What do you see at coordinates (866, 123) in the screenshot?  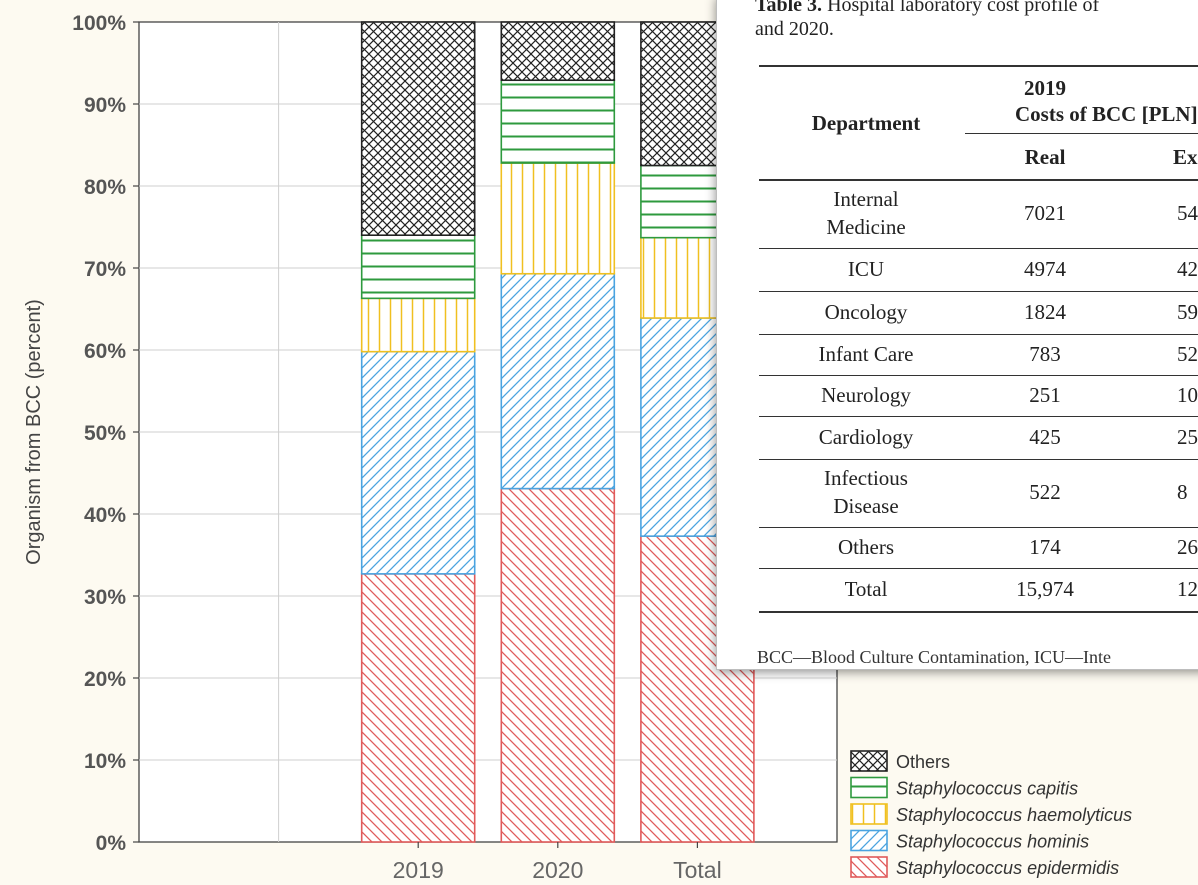 I see `header-department: Department` at bounding box center [866, 123].